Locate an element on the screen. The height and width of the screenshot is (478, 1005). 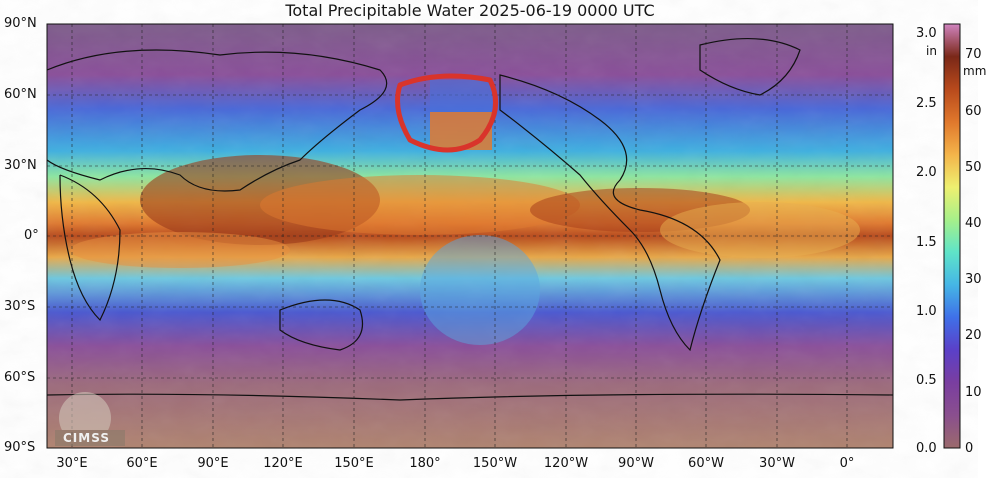
colorbar-in-tick: 2.0 is located at coordinates (926, 172).